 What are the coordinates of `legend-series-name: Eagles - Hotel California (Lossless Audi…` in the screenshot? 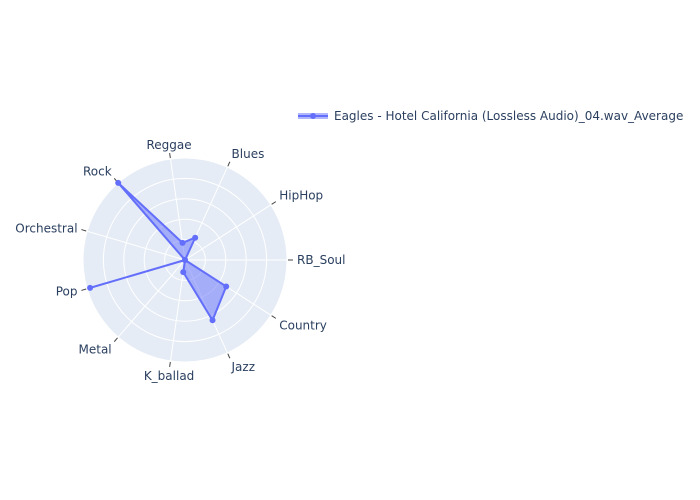 It's located at (508, 116).